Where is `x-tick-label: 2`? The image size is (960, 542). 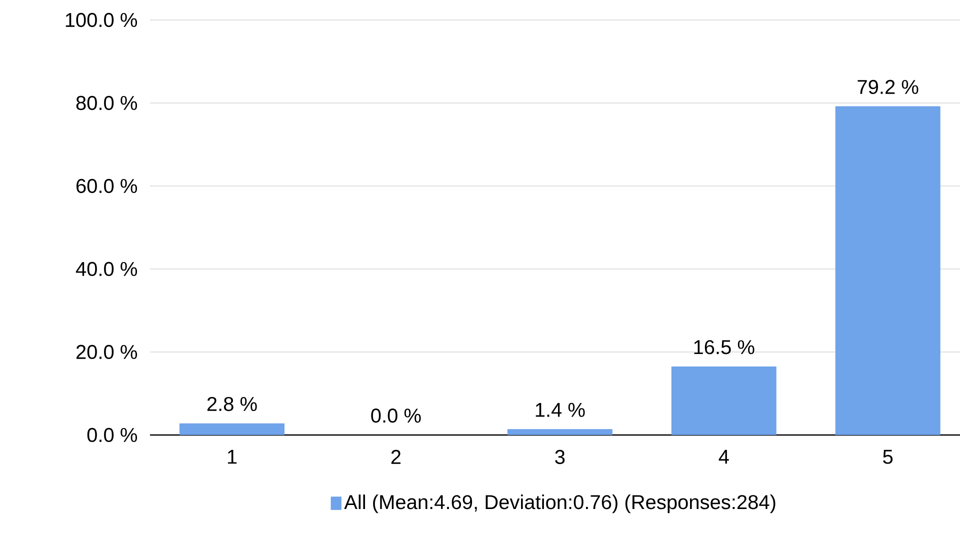 x-tick-label: 2 is located at coordinates (396, 457).